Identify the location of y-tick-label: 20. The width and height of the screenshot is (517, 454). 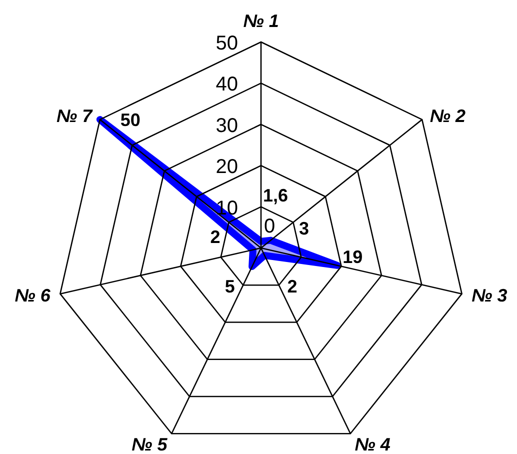
(227, 167).